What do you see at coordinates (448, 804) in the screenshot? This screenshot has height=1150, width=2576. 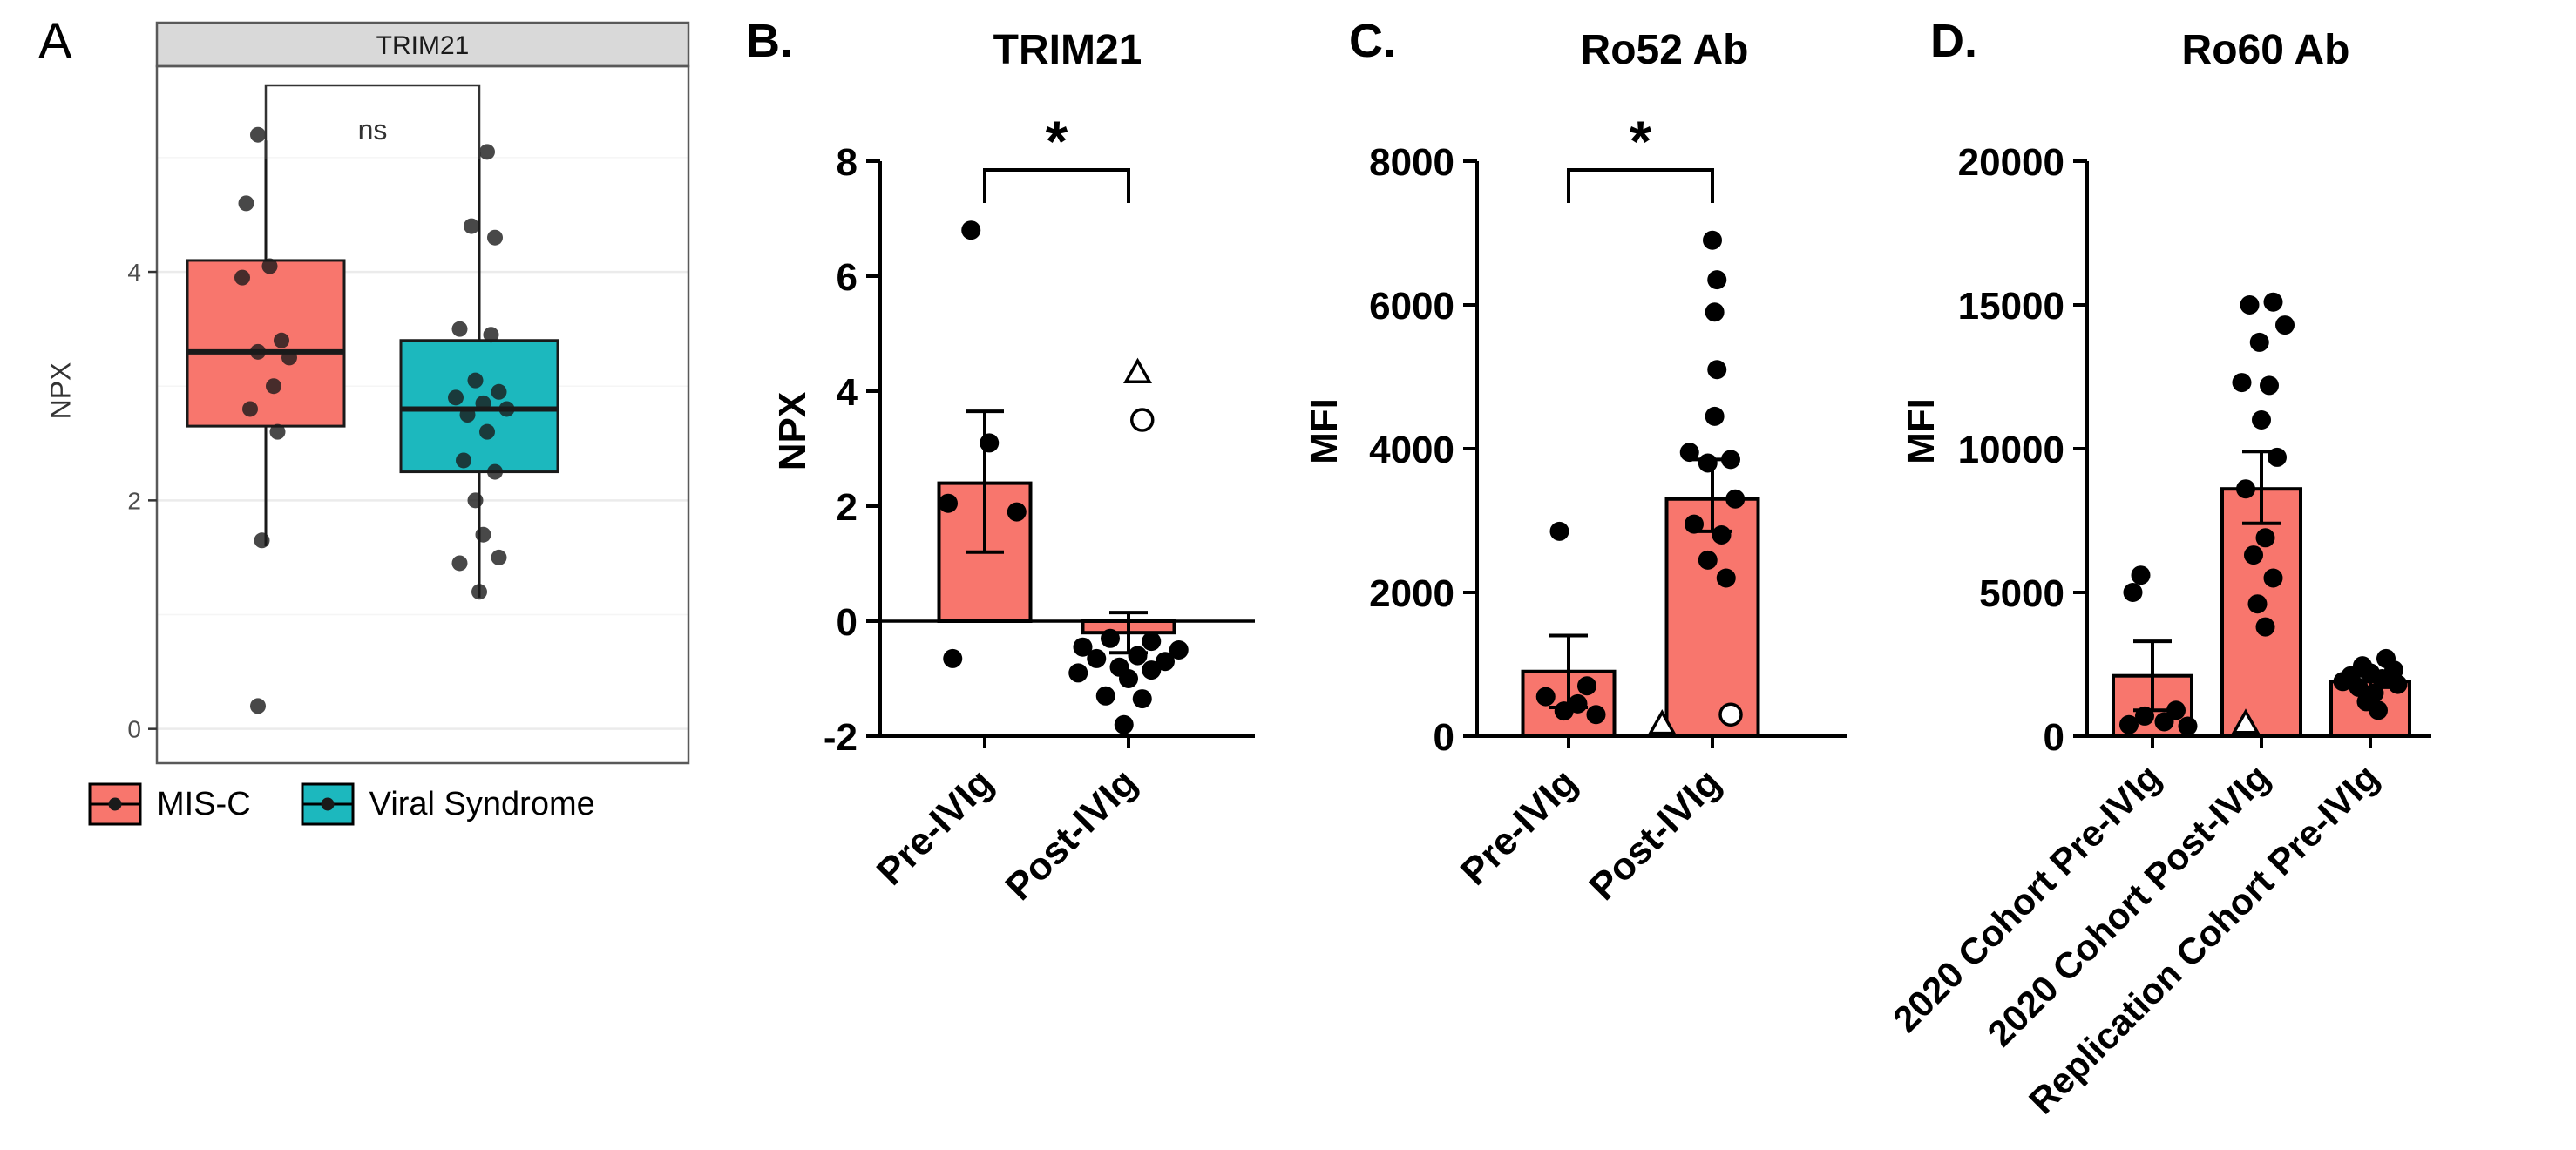 I see `legend-item-viral-syndrome: Viral Syndrome` at bounding box center [448, 804].